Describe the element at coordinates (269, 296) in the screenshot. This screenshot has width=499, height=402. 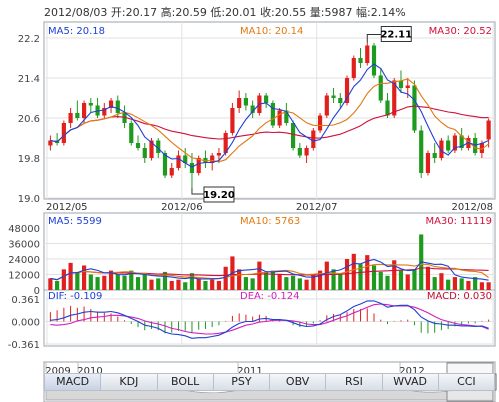
I see `dea-legend: DEA: -0.124` at that location.